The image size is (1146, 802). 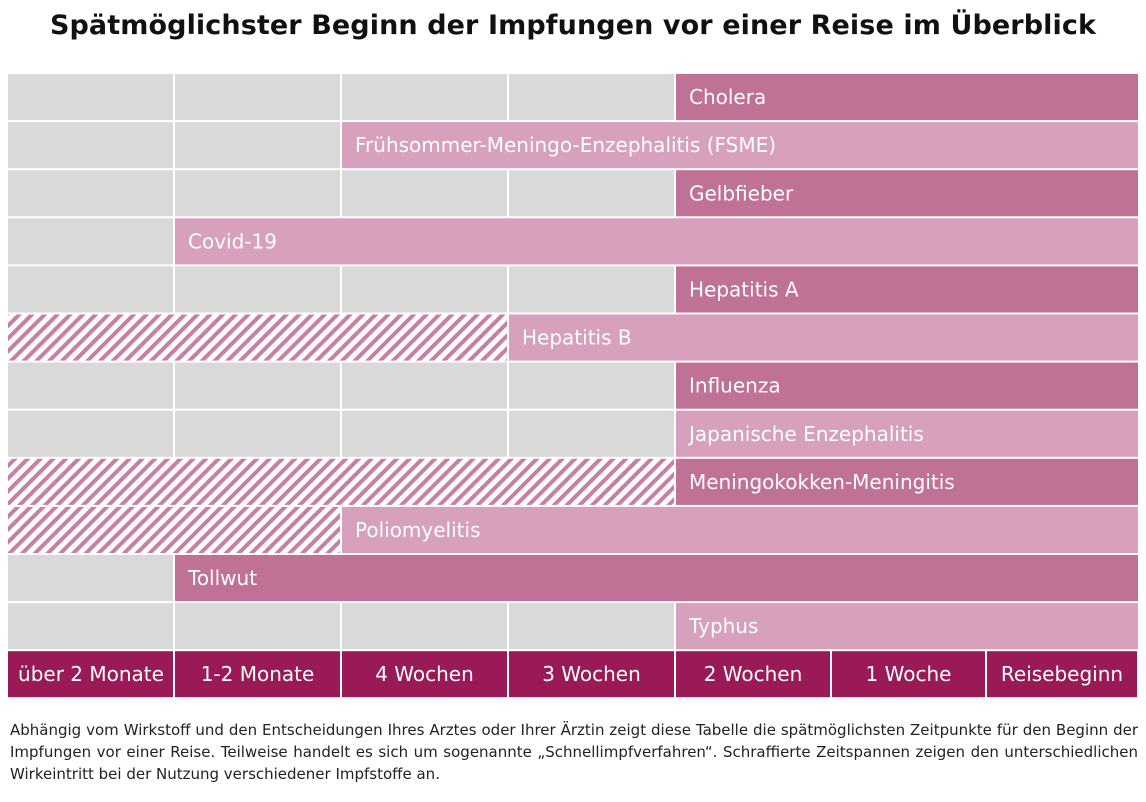 I want to click on bar-label: Tollwut, so click(x=222, y=578).